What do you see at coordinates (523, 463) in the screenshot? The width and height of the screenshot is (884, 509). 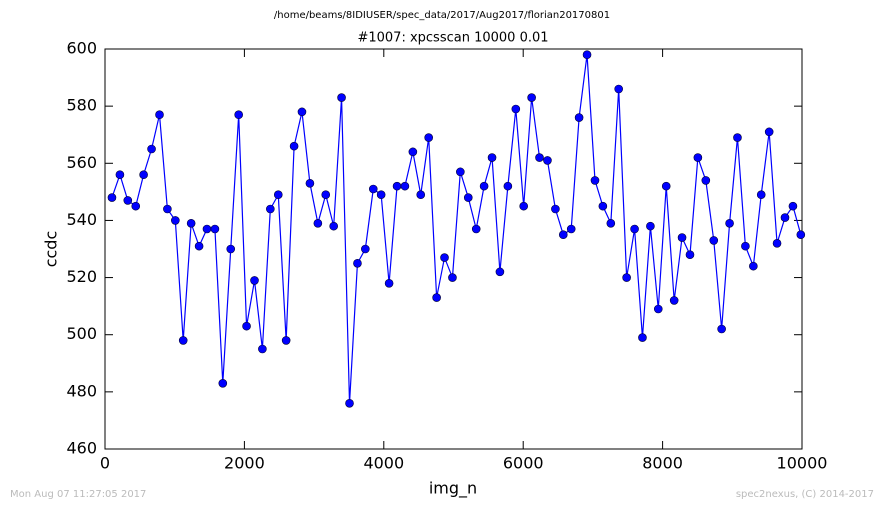 I see `x-tick-label: 6000` at bounding box center [523, 463].